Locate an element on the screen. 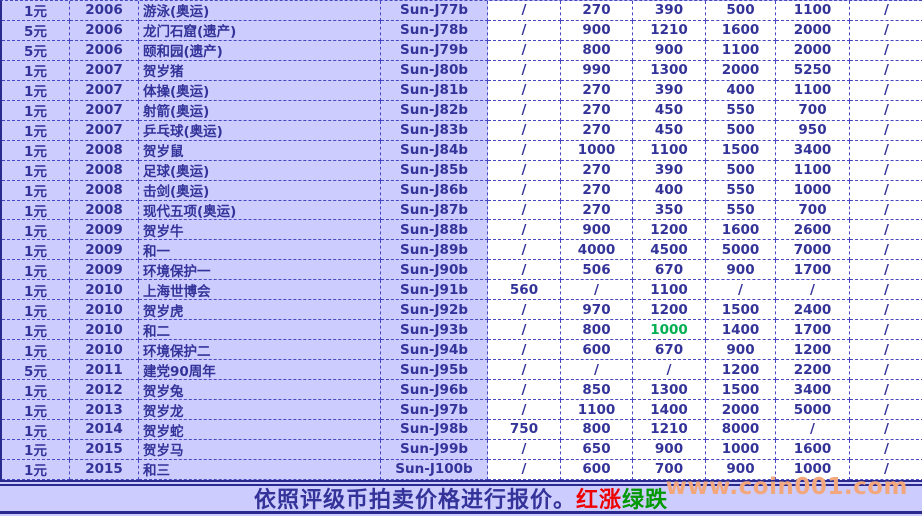 This screenshot has height=516, width=922. coin-name-cell: 贺岁蛇 is located at coordinates (260, 430).